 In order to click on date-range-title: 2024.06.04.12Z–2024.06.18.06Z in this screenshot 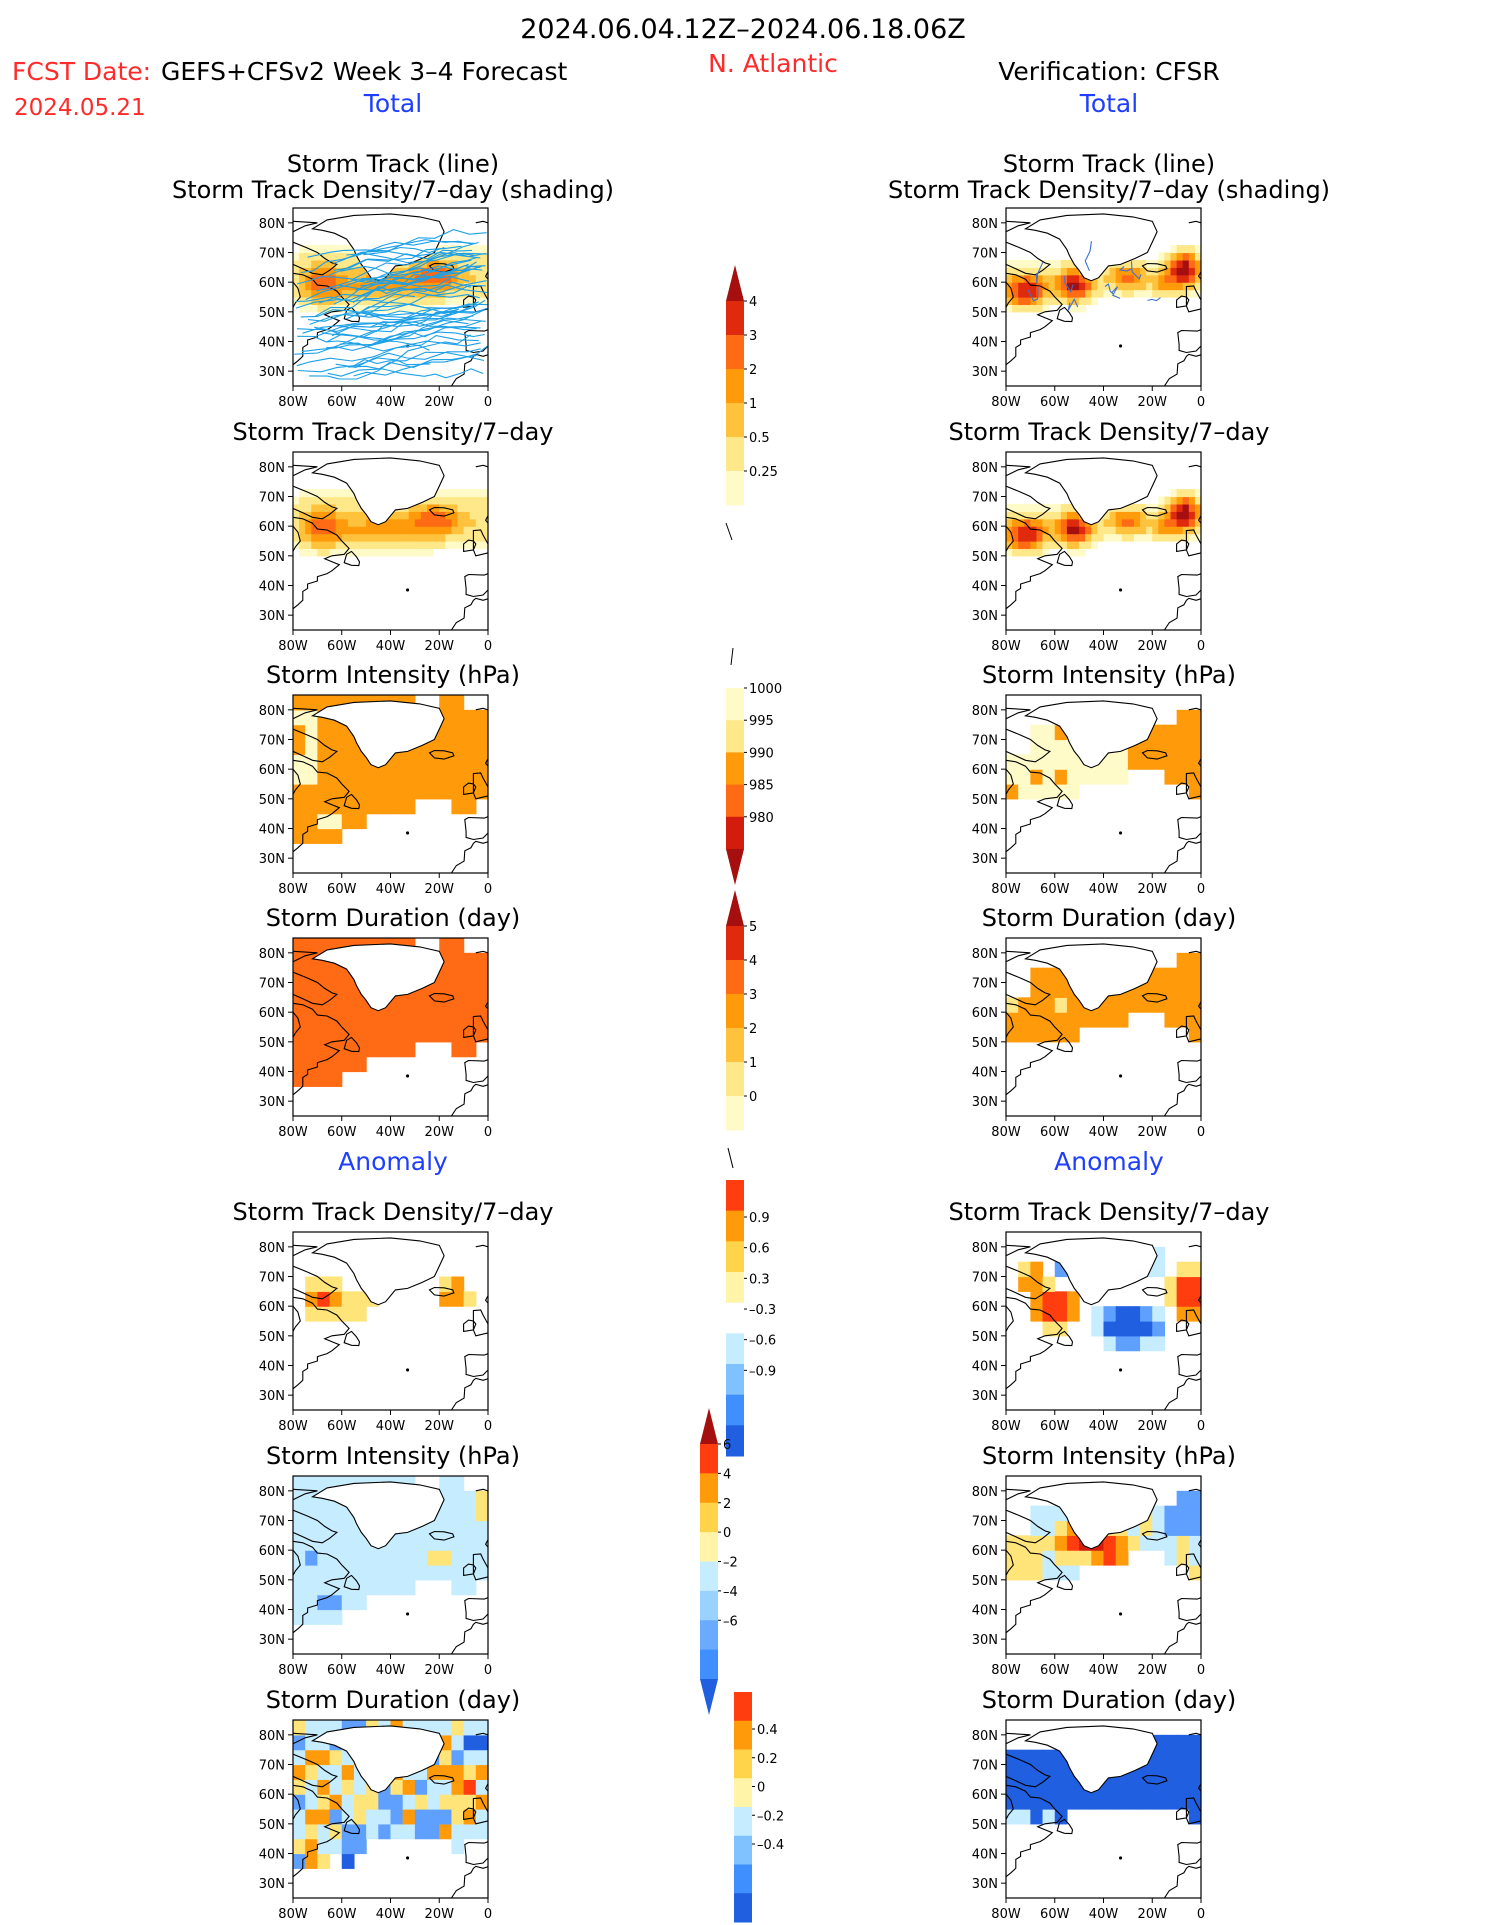, I will do `click(743, 29)`.